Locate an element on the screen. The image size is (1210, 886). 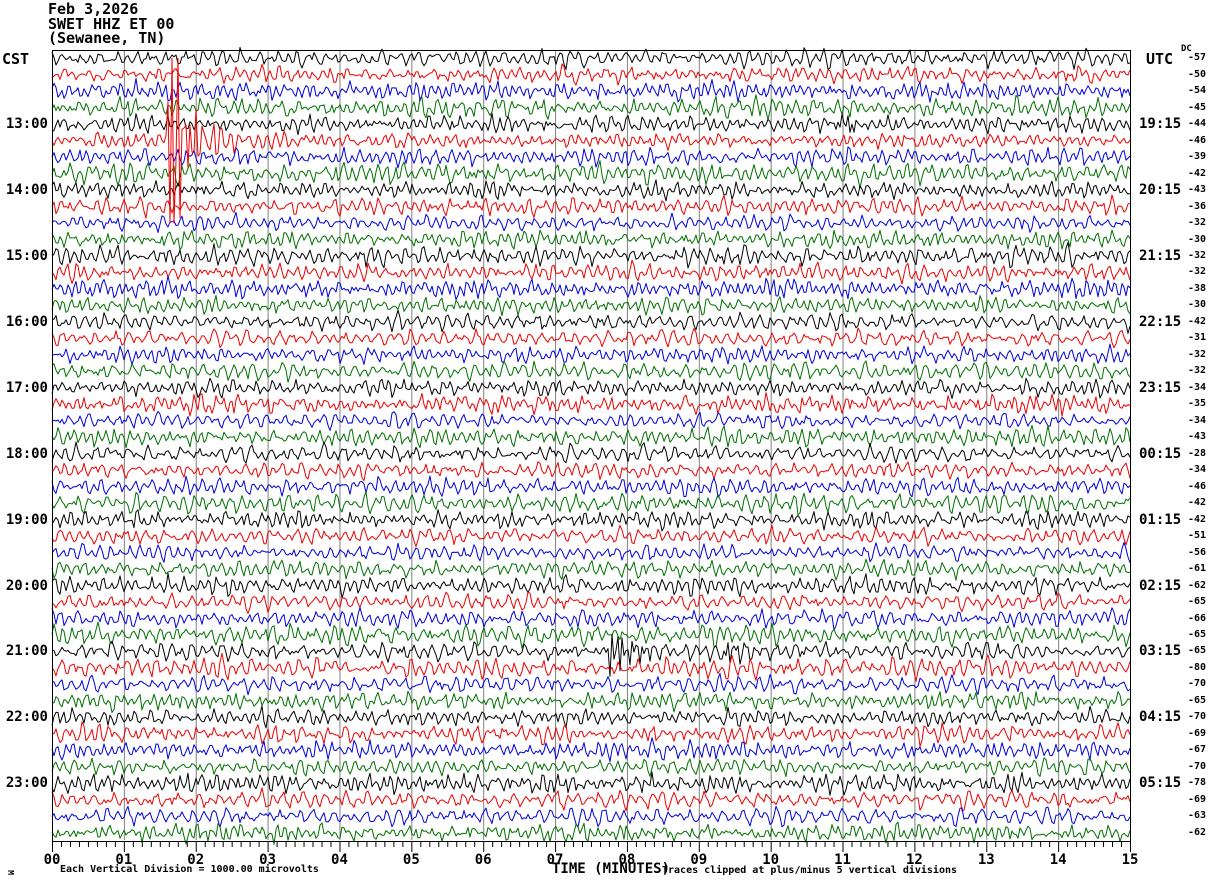
axis-minute-label: 00 is located at coordinates (52, 860).